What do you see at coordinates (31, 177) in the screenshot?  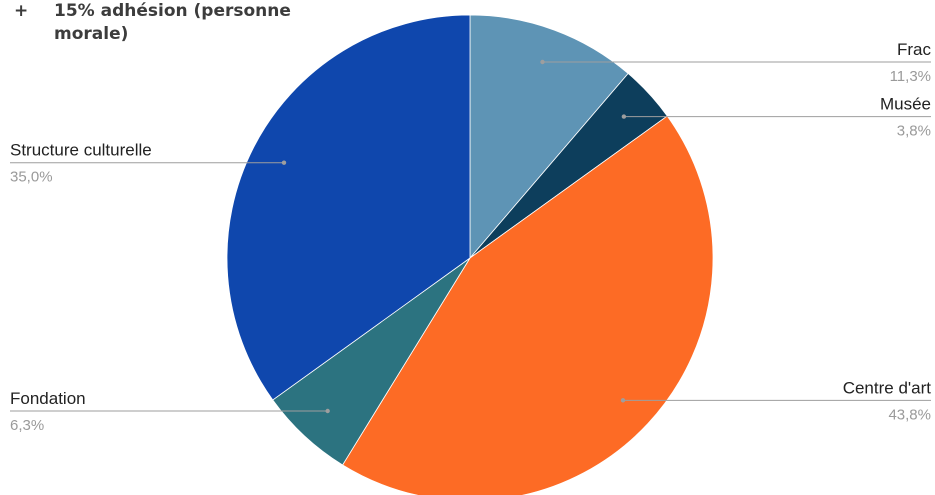 I see `slice-value-structure-culturelle: 35,0%` at bounding box center [31, 177].